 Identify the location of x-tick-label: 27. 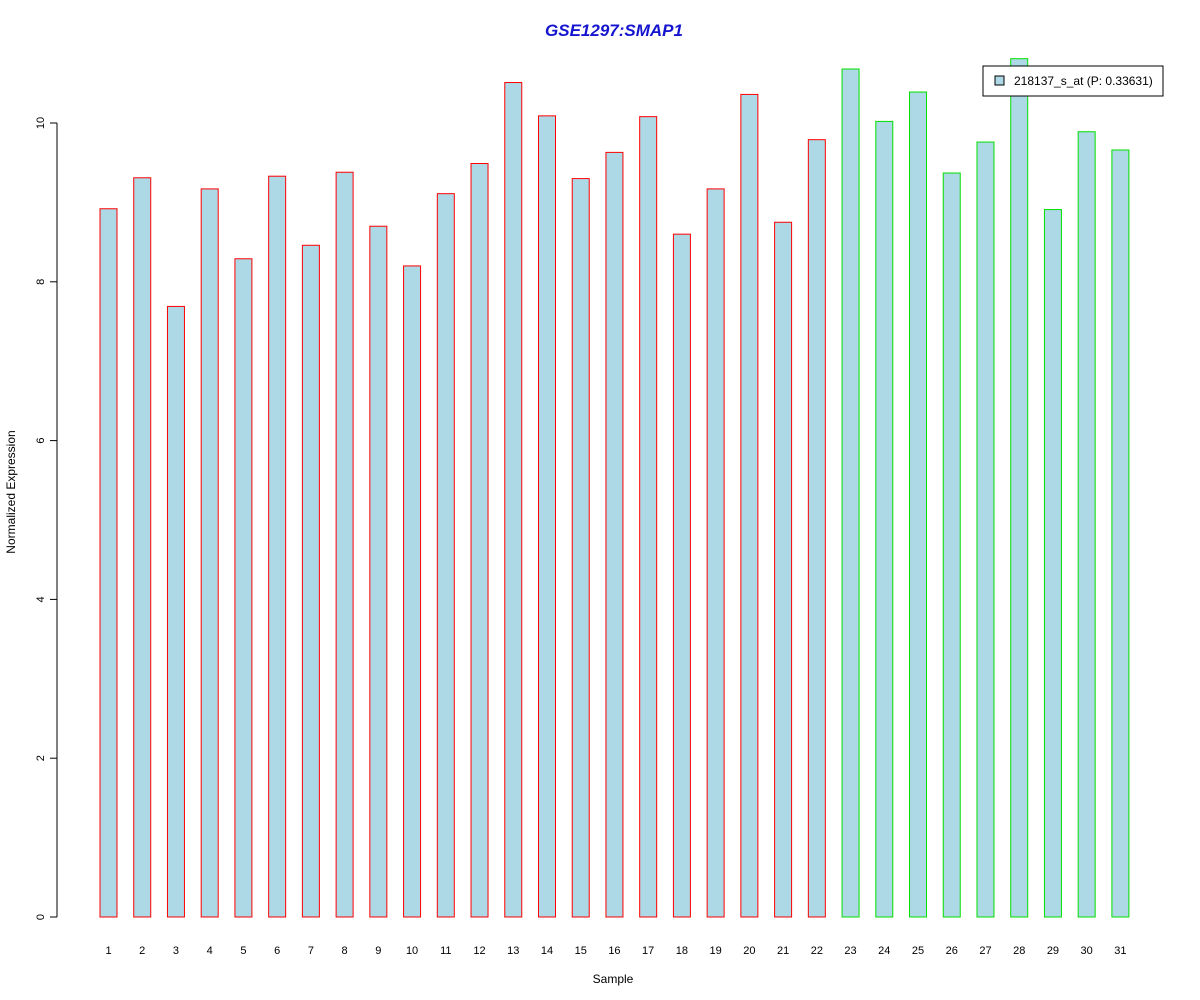
(985, 951).